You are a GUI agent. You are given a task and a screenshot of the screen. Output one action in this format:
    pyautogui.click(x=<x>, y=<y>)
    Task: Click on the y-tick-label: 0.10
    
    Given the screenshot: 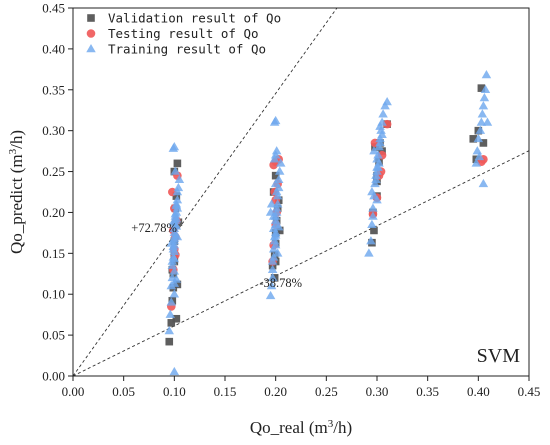 What is the action you would take?
    pyautogui.click(x=53, y=294)
    